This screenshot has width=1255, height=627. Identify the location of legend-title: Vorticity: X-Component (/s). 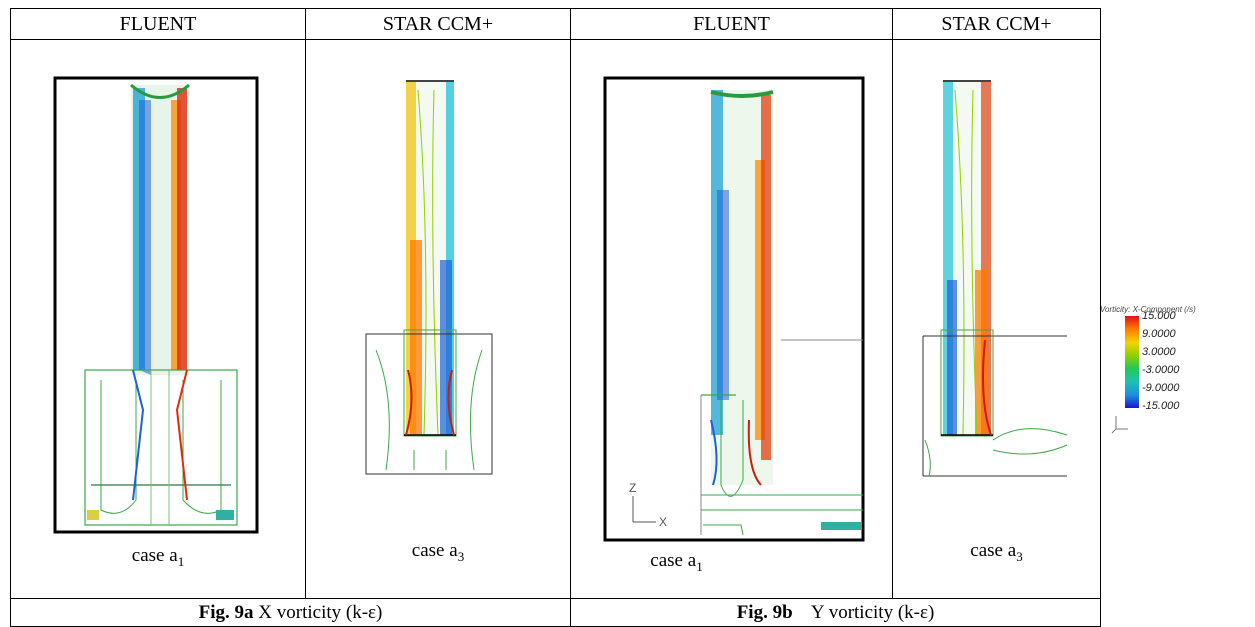
(1148, 309).